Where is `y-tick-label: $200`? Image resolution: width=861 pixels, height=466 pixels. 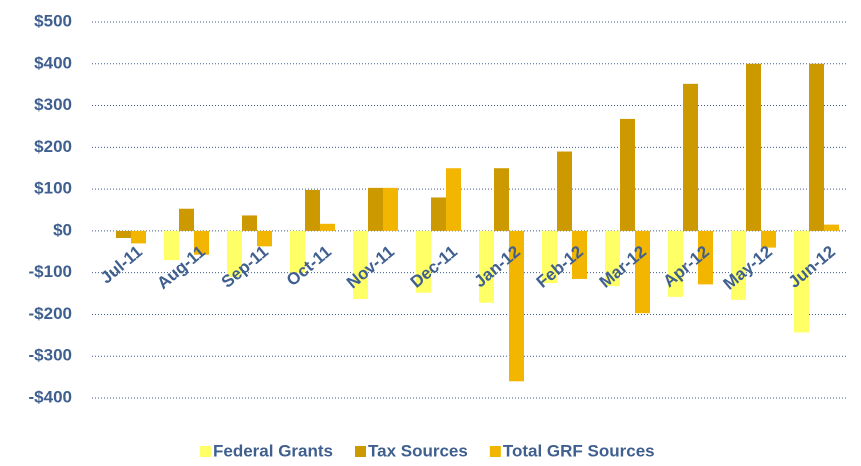 y-tick-label: $200 is located at coordinates (53, 146).